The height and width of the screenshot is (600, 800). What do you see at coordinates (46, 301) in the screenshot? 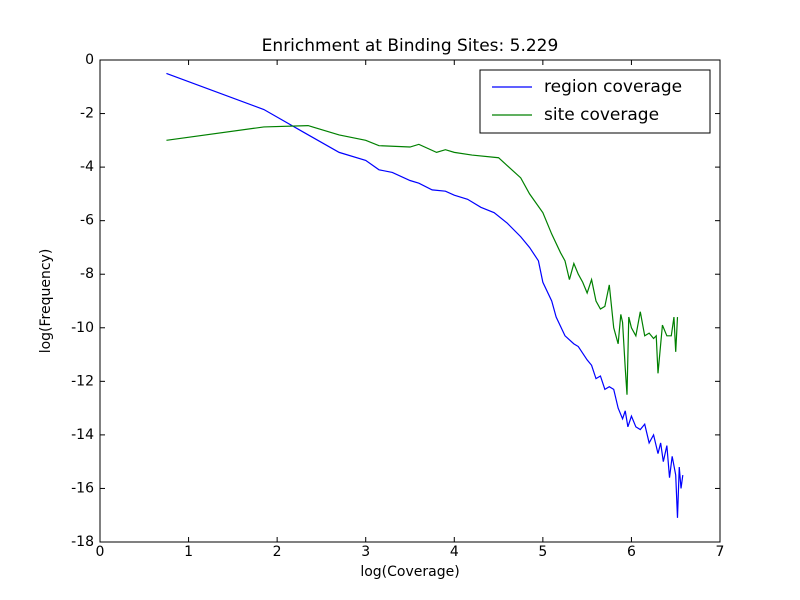
I see `y-axis-label: log(Frequency)` at bounding box center [46, 301].